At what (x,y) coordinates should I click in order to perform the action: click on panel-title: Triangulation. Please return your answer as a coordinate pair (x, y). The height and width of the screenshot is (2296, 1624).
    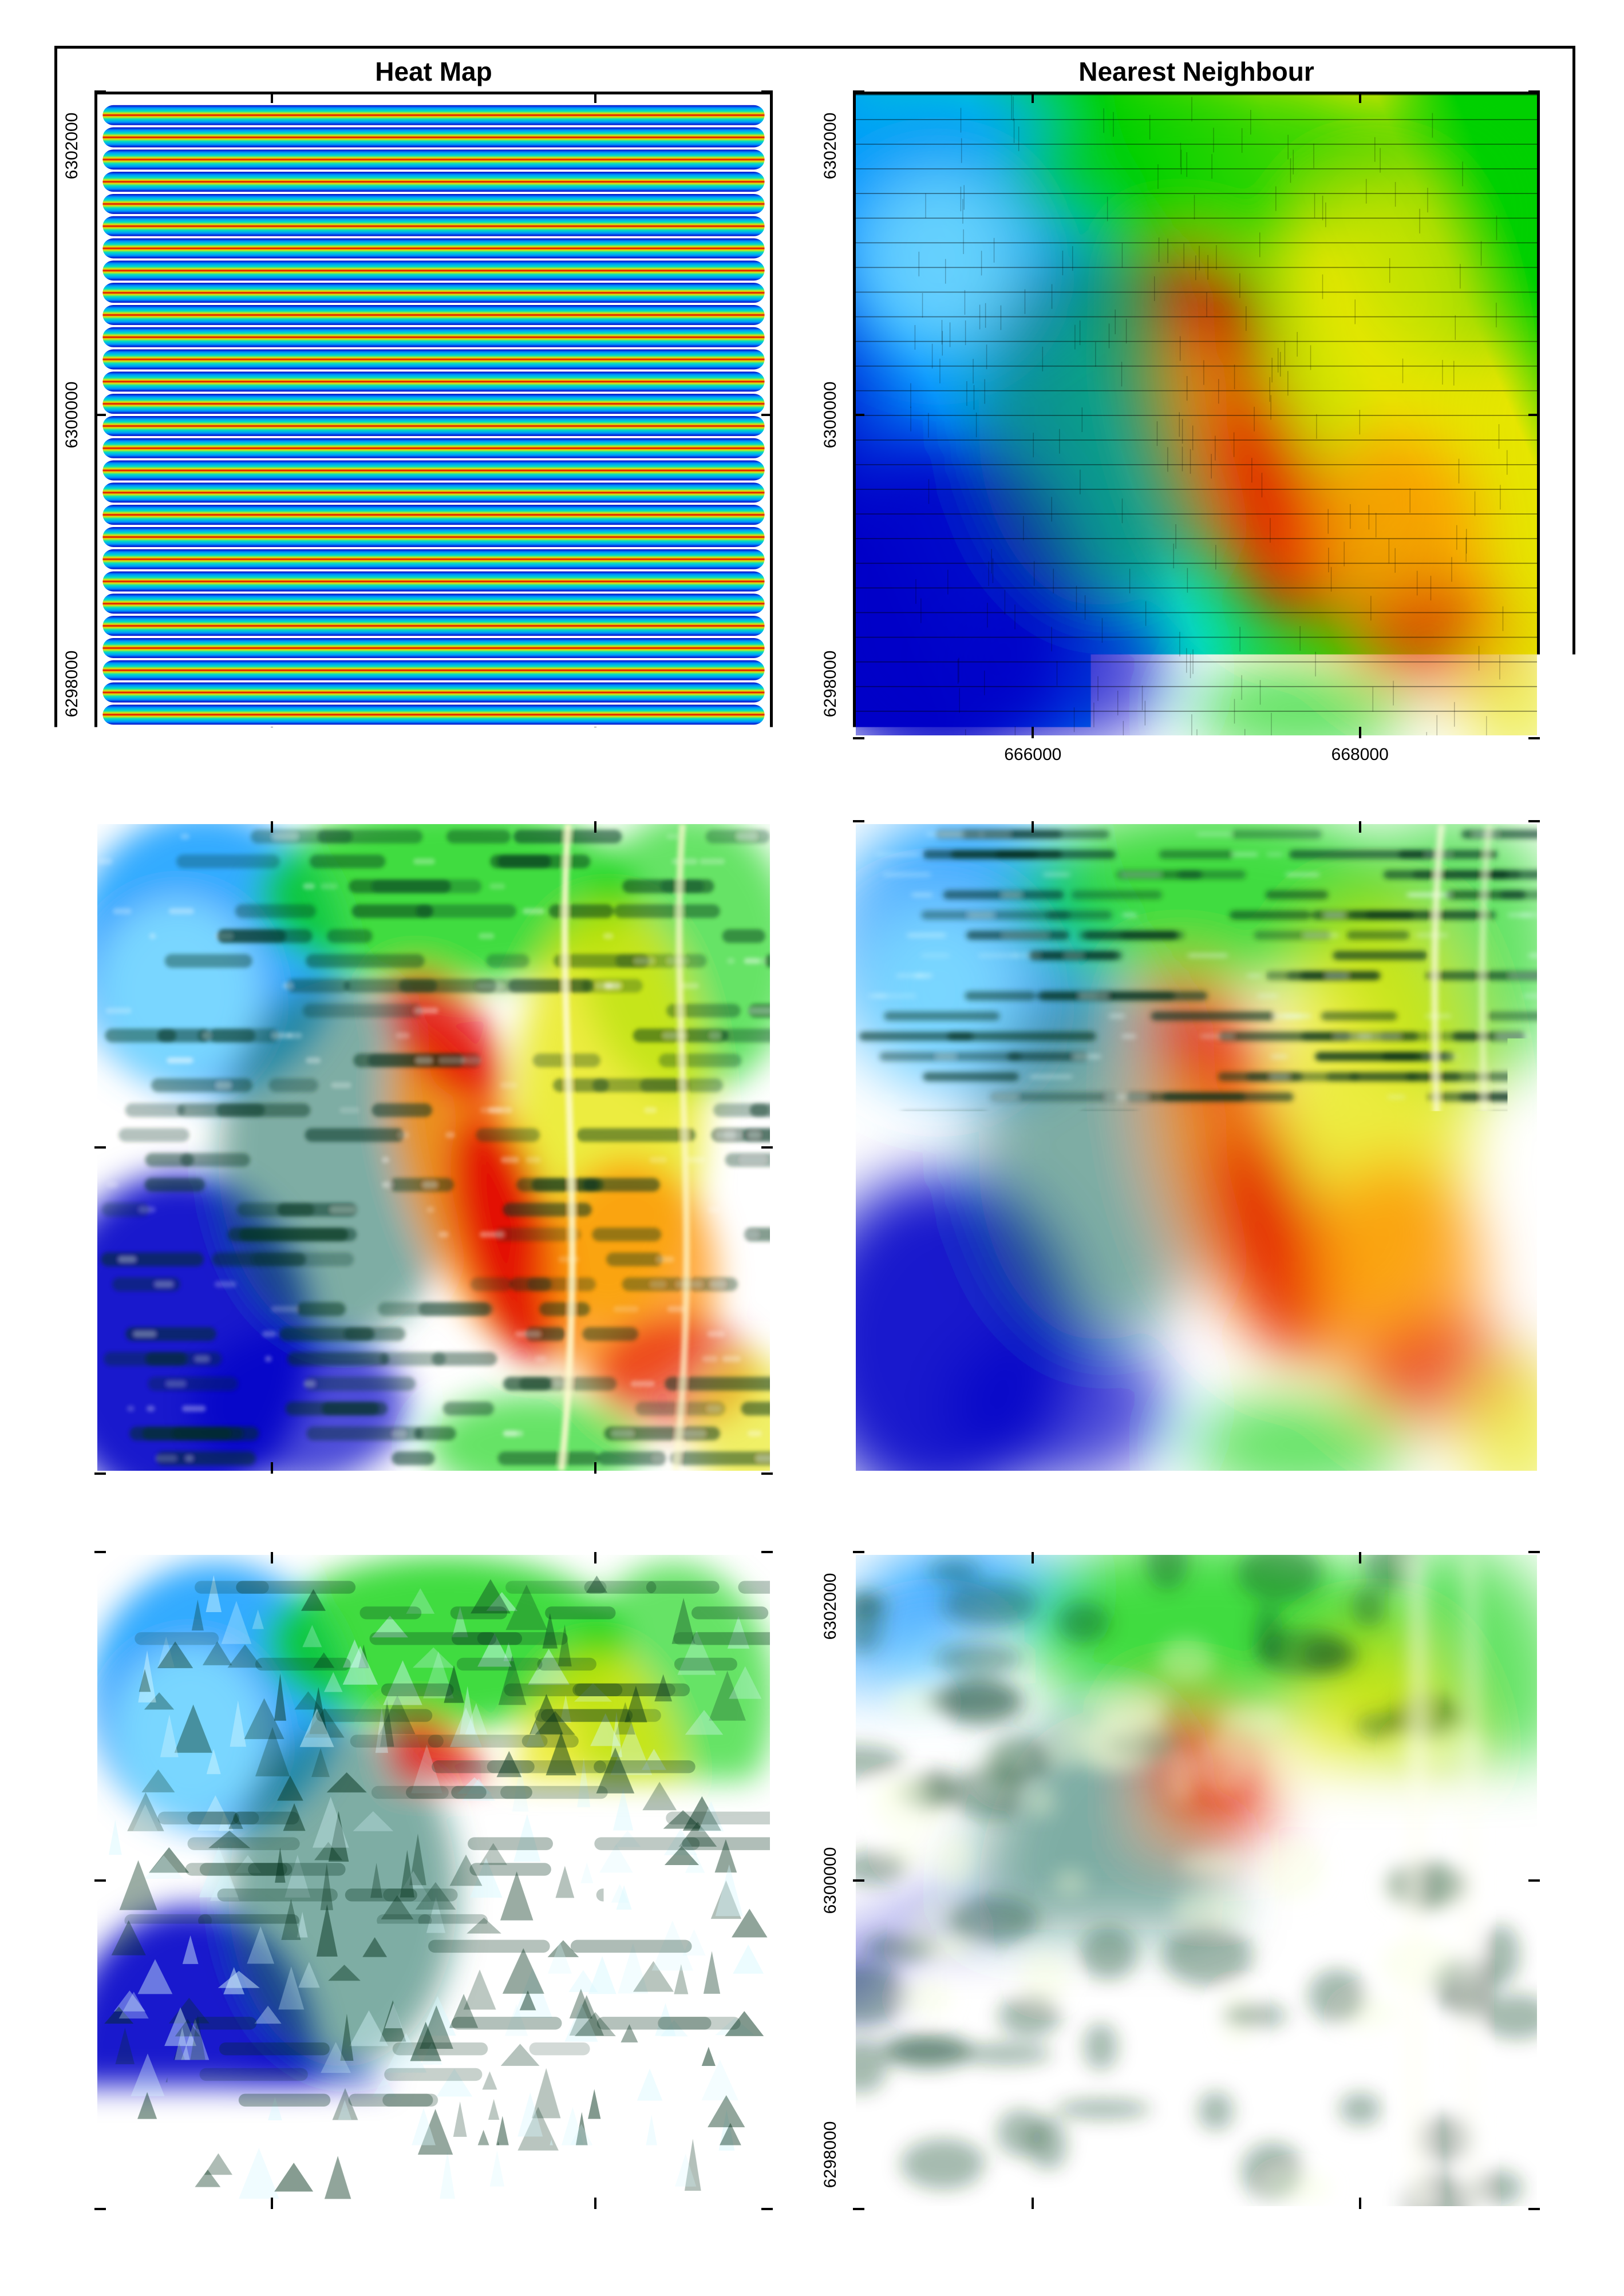
    Looking at the image, I should click on (433, 1532).